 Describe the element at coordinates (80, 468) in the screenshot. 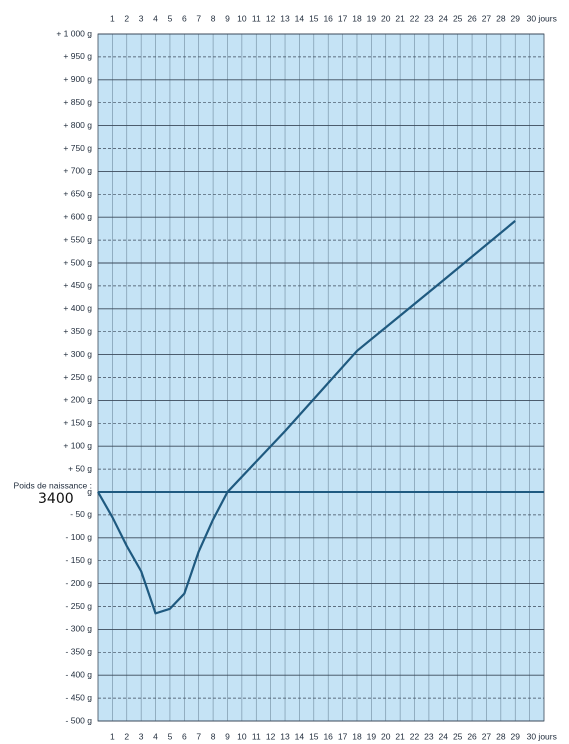

I see `y-tick-label: + 50 g` at that location.